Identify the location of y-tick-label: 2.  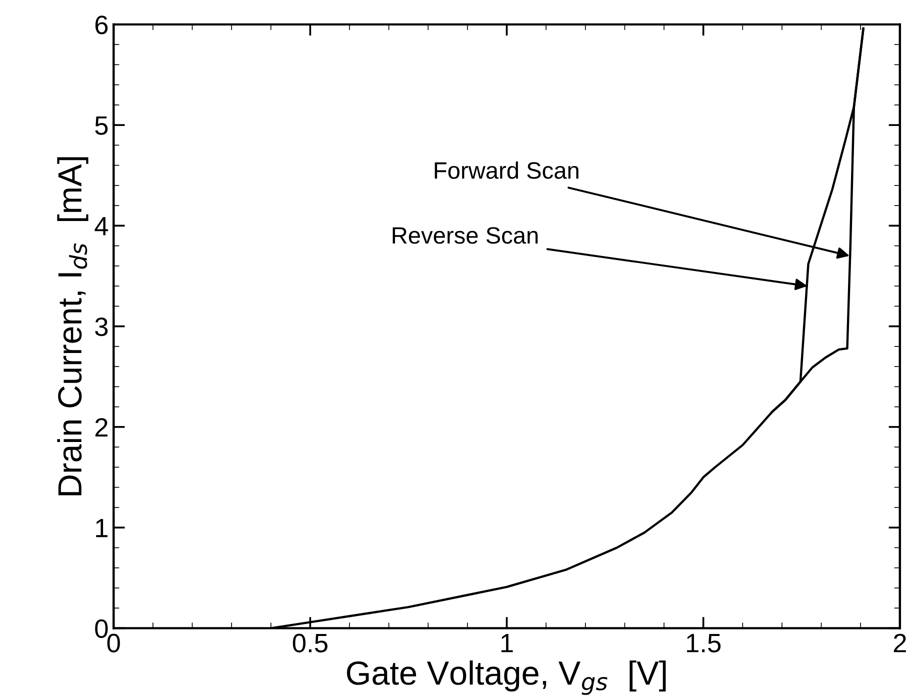
(101, 427).